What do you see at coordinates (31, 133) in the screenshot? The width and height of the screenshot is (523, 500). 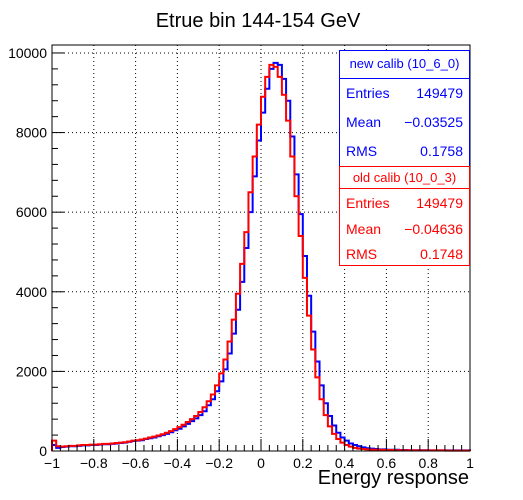 I see `y-tick-label: 8000` at bounding box center [31, 133].